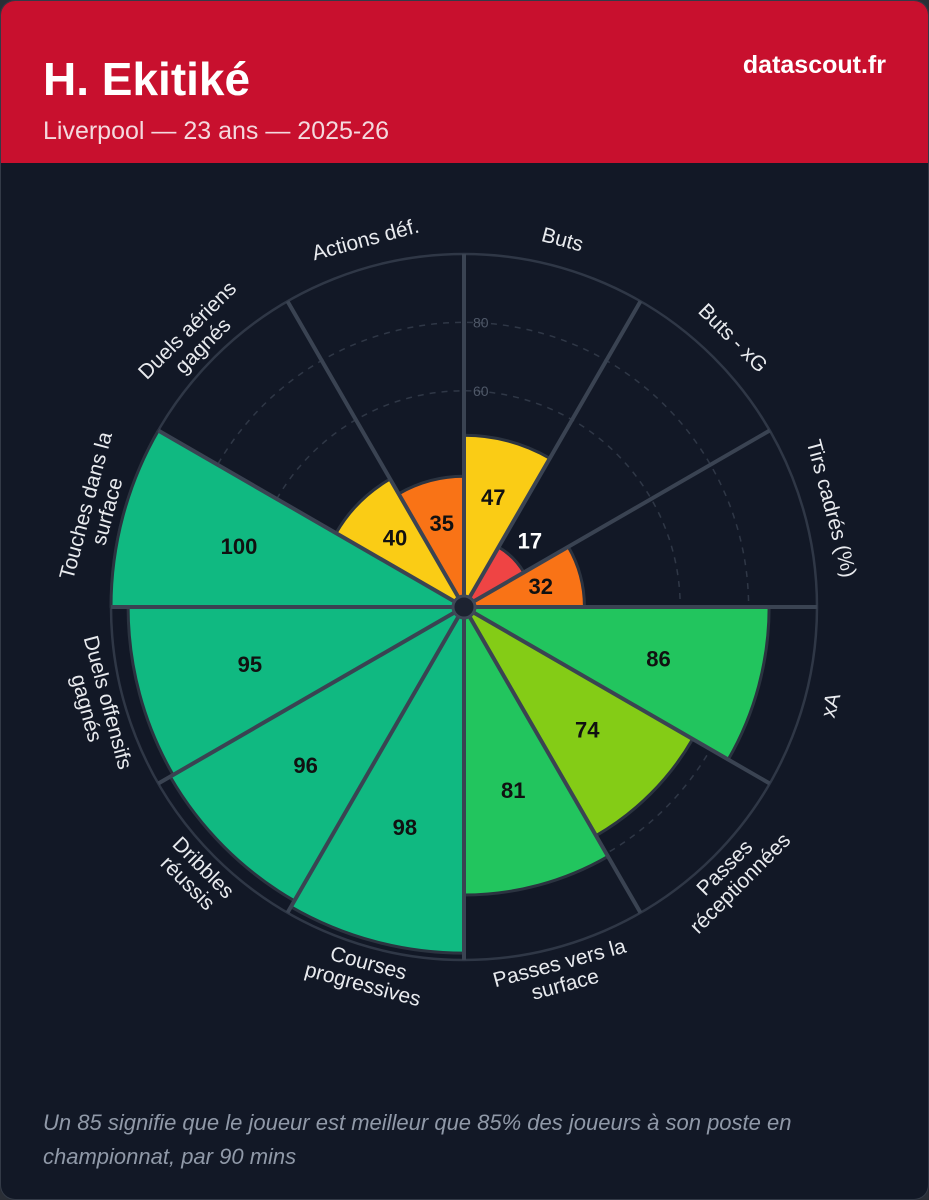 The height and width of the screenshot is (1200, 929). Describe the element at coordinates (530, 541) in the screenshot. I see `value-label: 17` at that location.